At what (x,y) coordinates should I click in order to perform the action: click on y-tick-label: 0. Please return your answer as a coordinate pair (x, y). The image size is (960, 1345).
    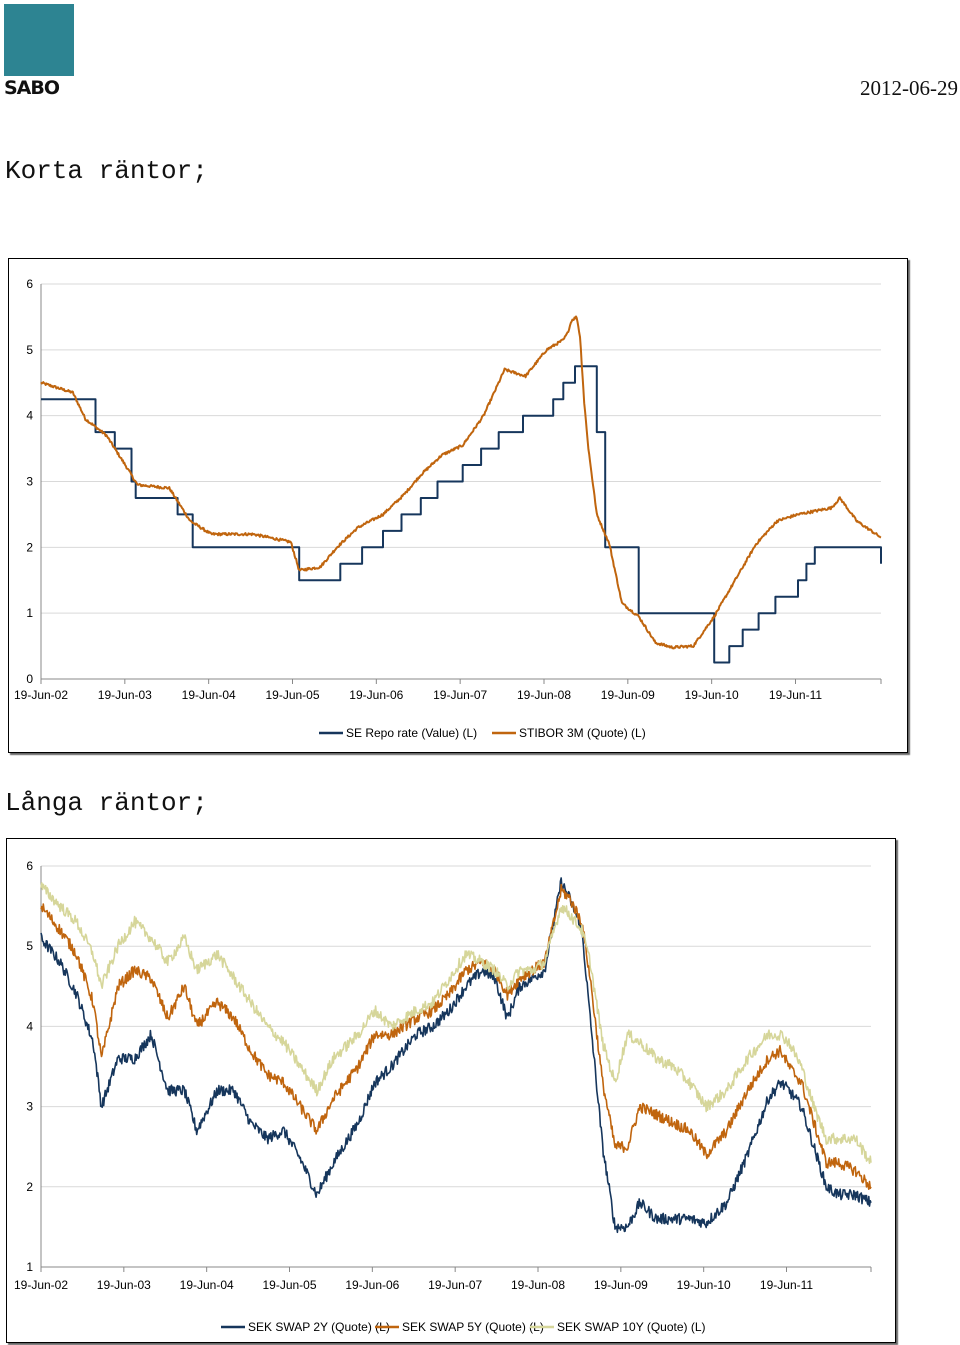
    Looking at the image, I should click on (29, 679).